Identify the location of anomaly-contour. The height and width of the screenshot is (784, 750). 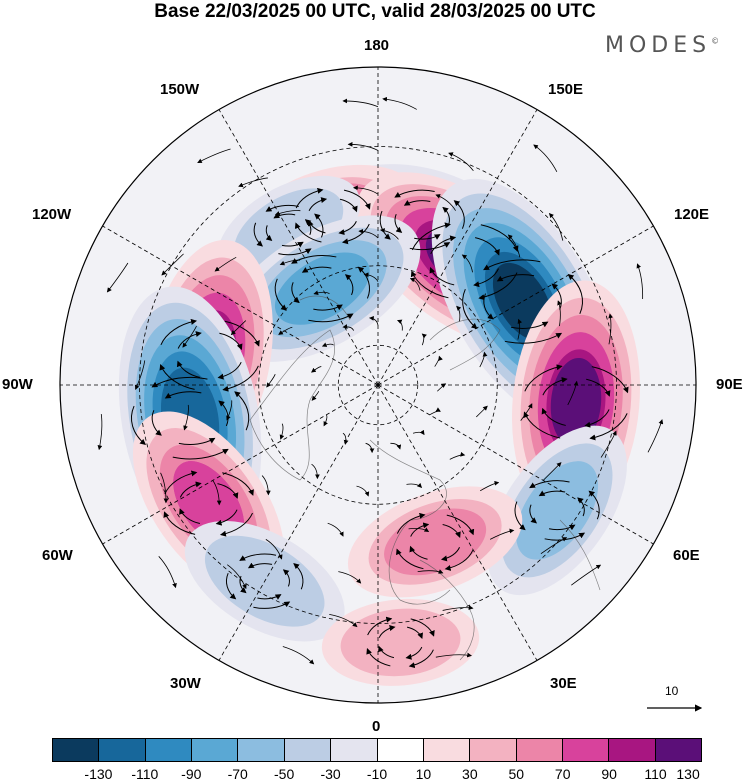
(400, 642).